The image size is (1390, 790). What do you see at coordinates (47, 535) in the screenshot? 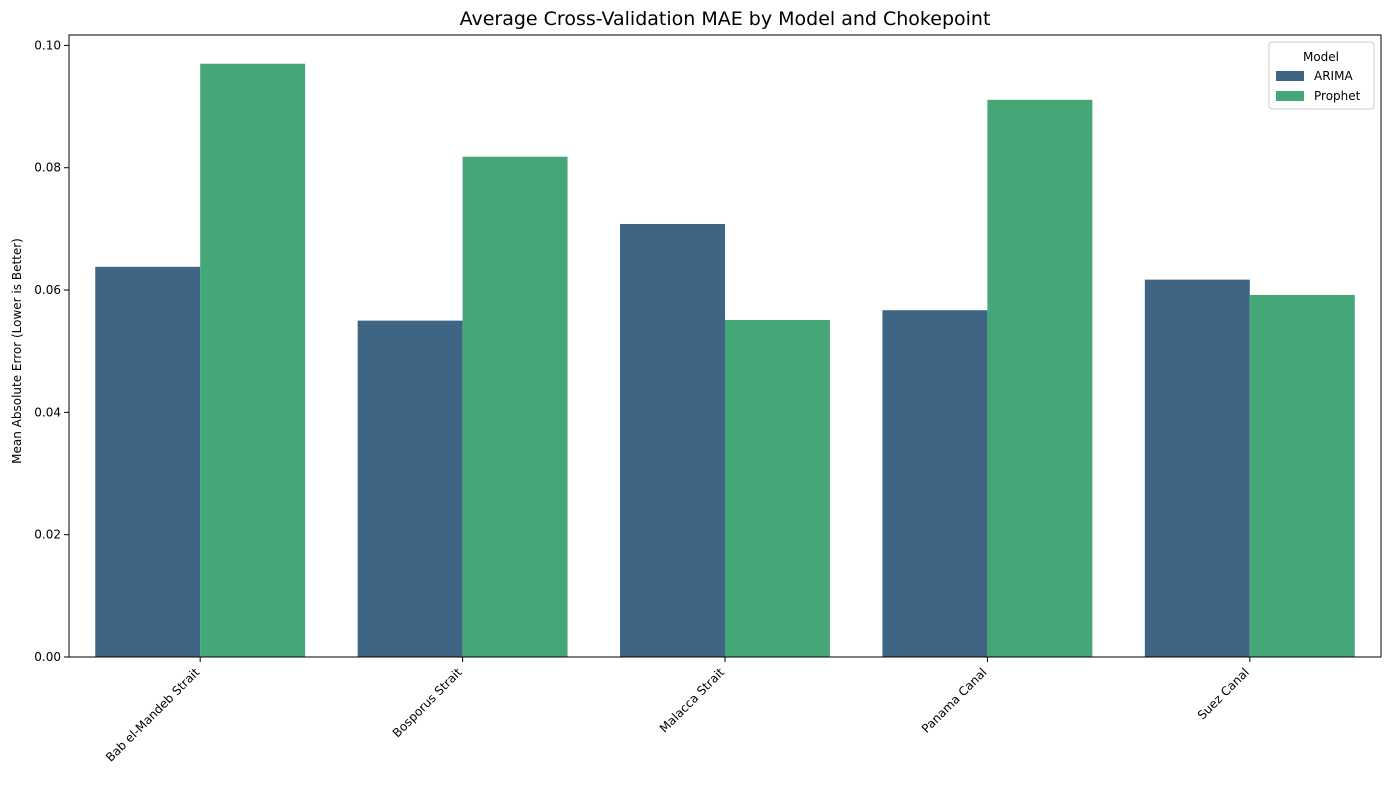
I see `y-tick-label: 0.02` at bounding box center [47, 535].